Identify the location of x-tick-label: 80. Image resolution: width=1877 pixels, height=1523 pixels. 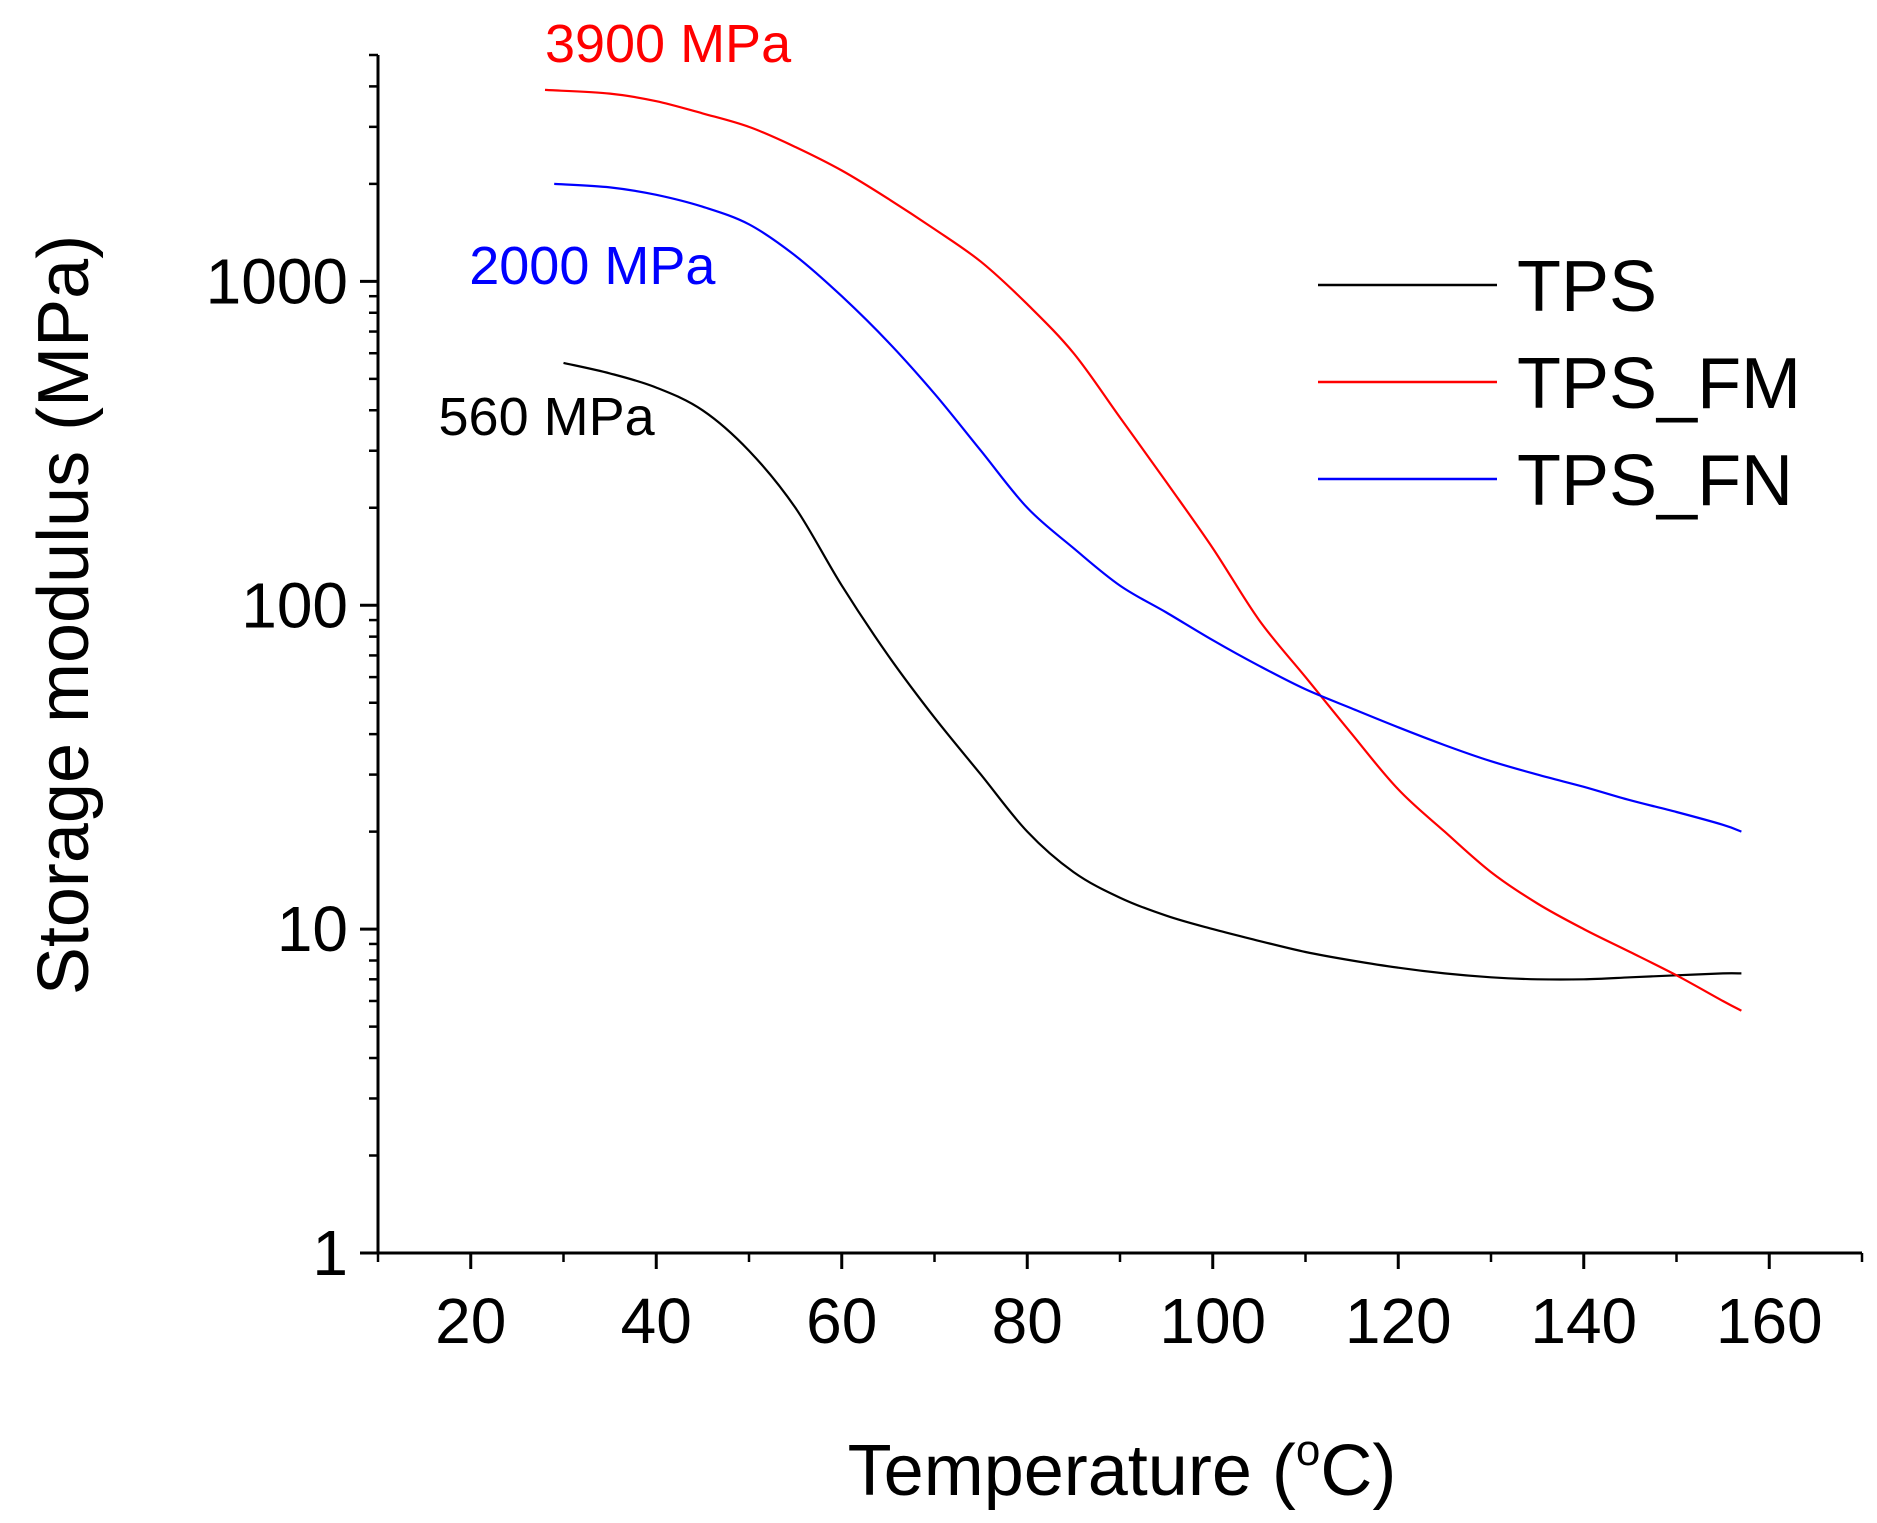
(1027, 1321).